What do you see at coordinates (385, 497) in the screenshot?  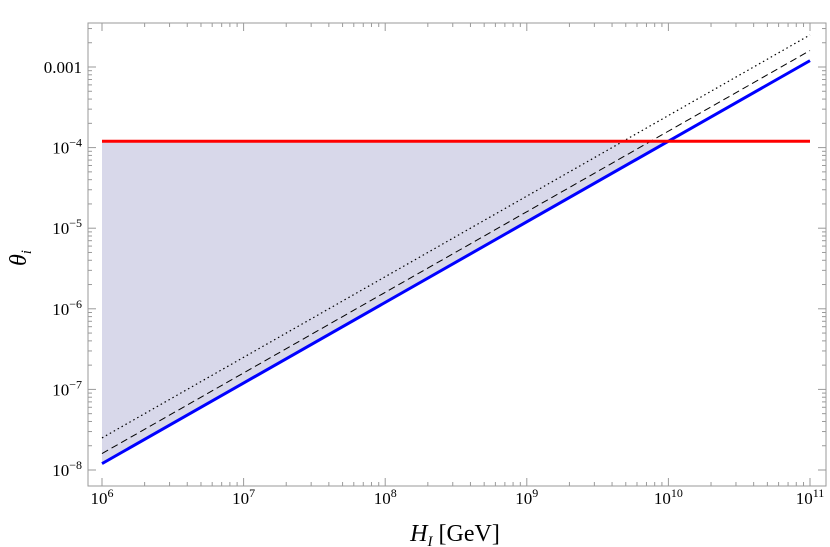 I see `x-tick-label: 10⁸` at bounding box center [385, 497].